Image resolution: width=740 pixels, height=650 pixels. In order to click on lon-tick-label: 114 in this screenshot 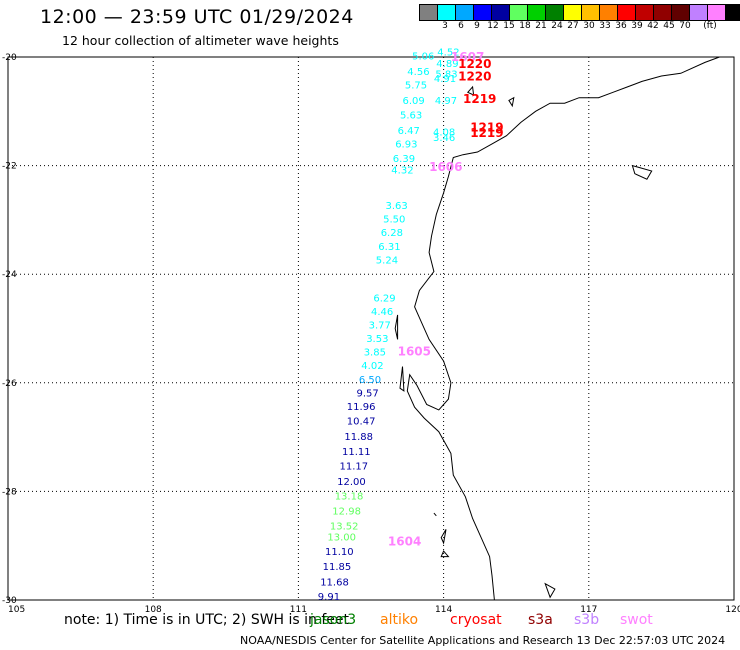, I will do `click(443, 610)`.